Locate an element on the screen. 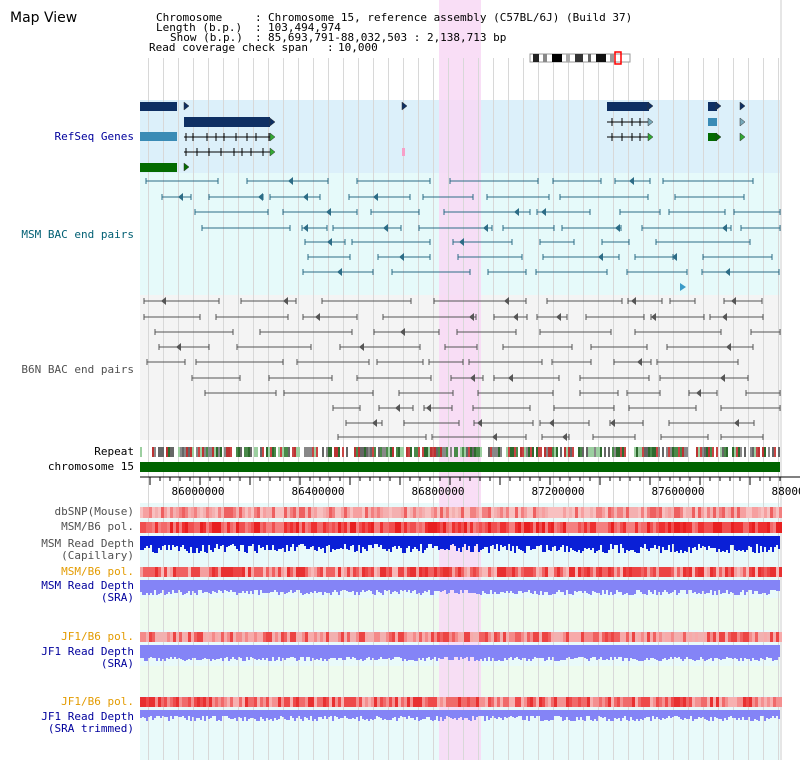 This screenshot has height=760, width=800. track-label-msm-depth-sra-1: MSM Read Depth is located at coordinates (87, 585).